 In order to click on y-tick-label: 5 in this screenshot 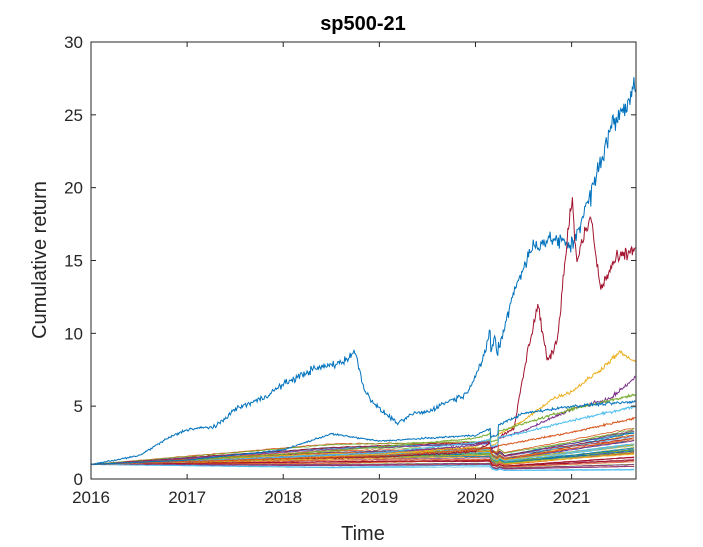, I will do `click(78, 406)`.